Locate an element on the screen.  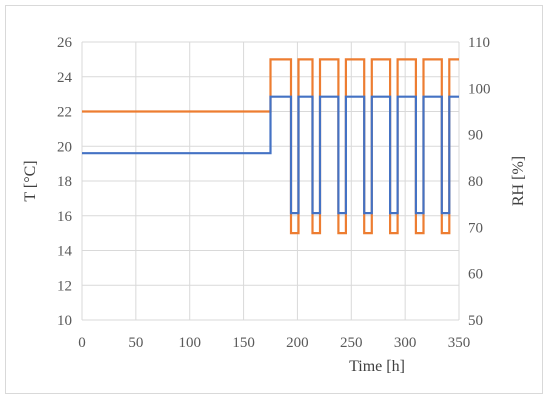
y-tick-label: 14 is located at coordinates (65, 252).